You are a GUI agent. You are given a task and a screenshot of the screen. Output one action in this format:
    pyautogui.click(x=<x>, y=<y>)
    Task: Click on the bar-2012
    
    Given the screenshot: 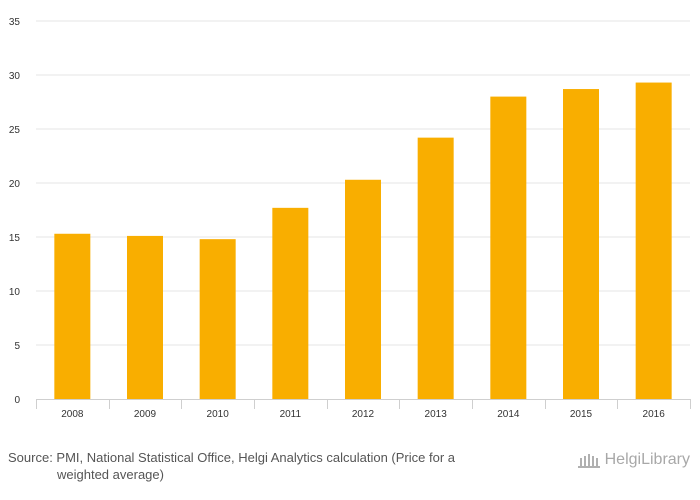 What is the action you would take?
    pyautogui.click(x=363, y=289)
    